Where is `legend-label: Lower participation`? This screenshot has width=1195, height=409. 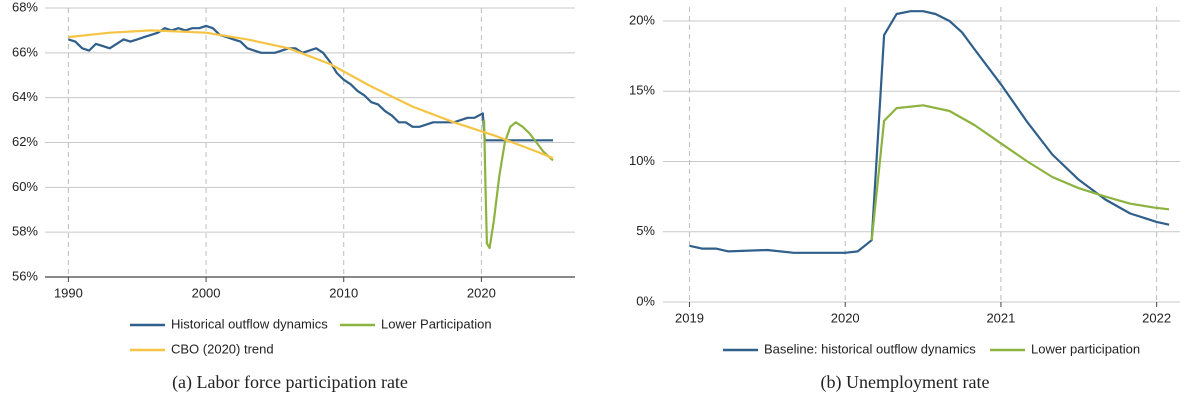 legend-label: Lower participation is located at coordinates (1085, 348).